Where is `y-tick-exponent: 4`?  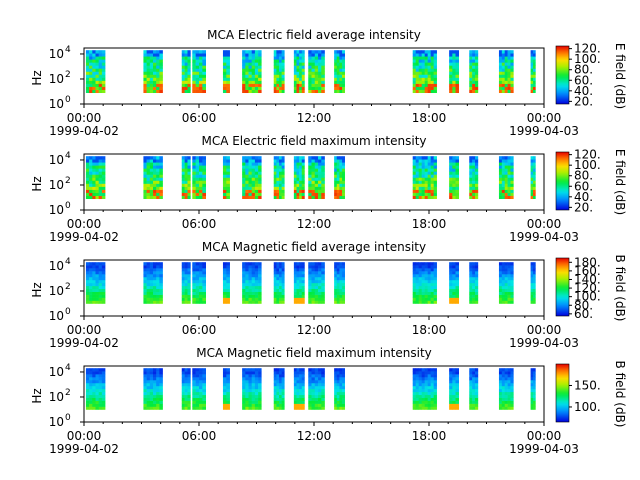
y-tick-exponent: 4 is located at coordinates (68, 368).